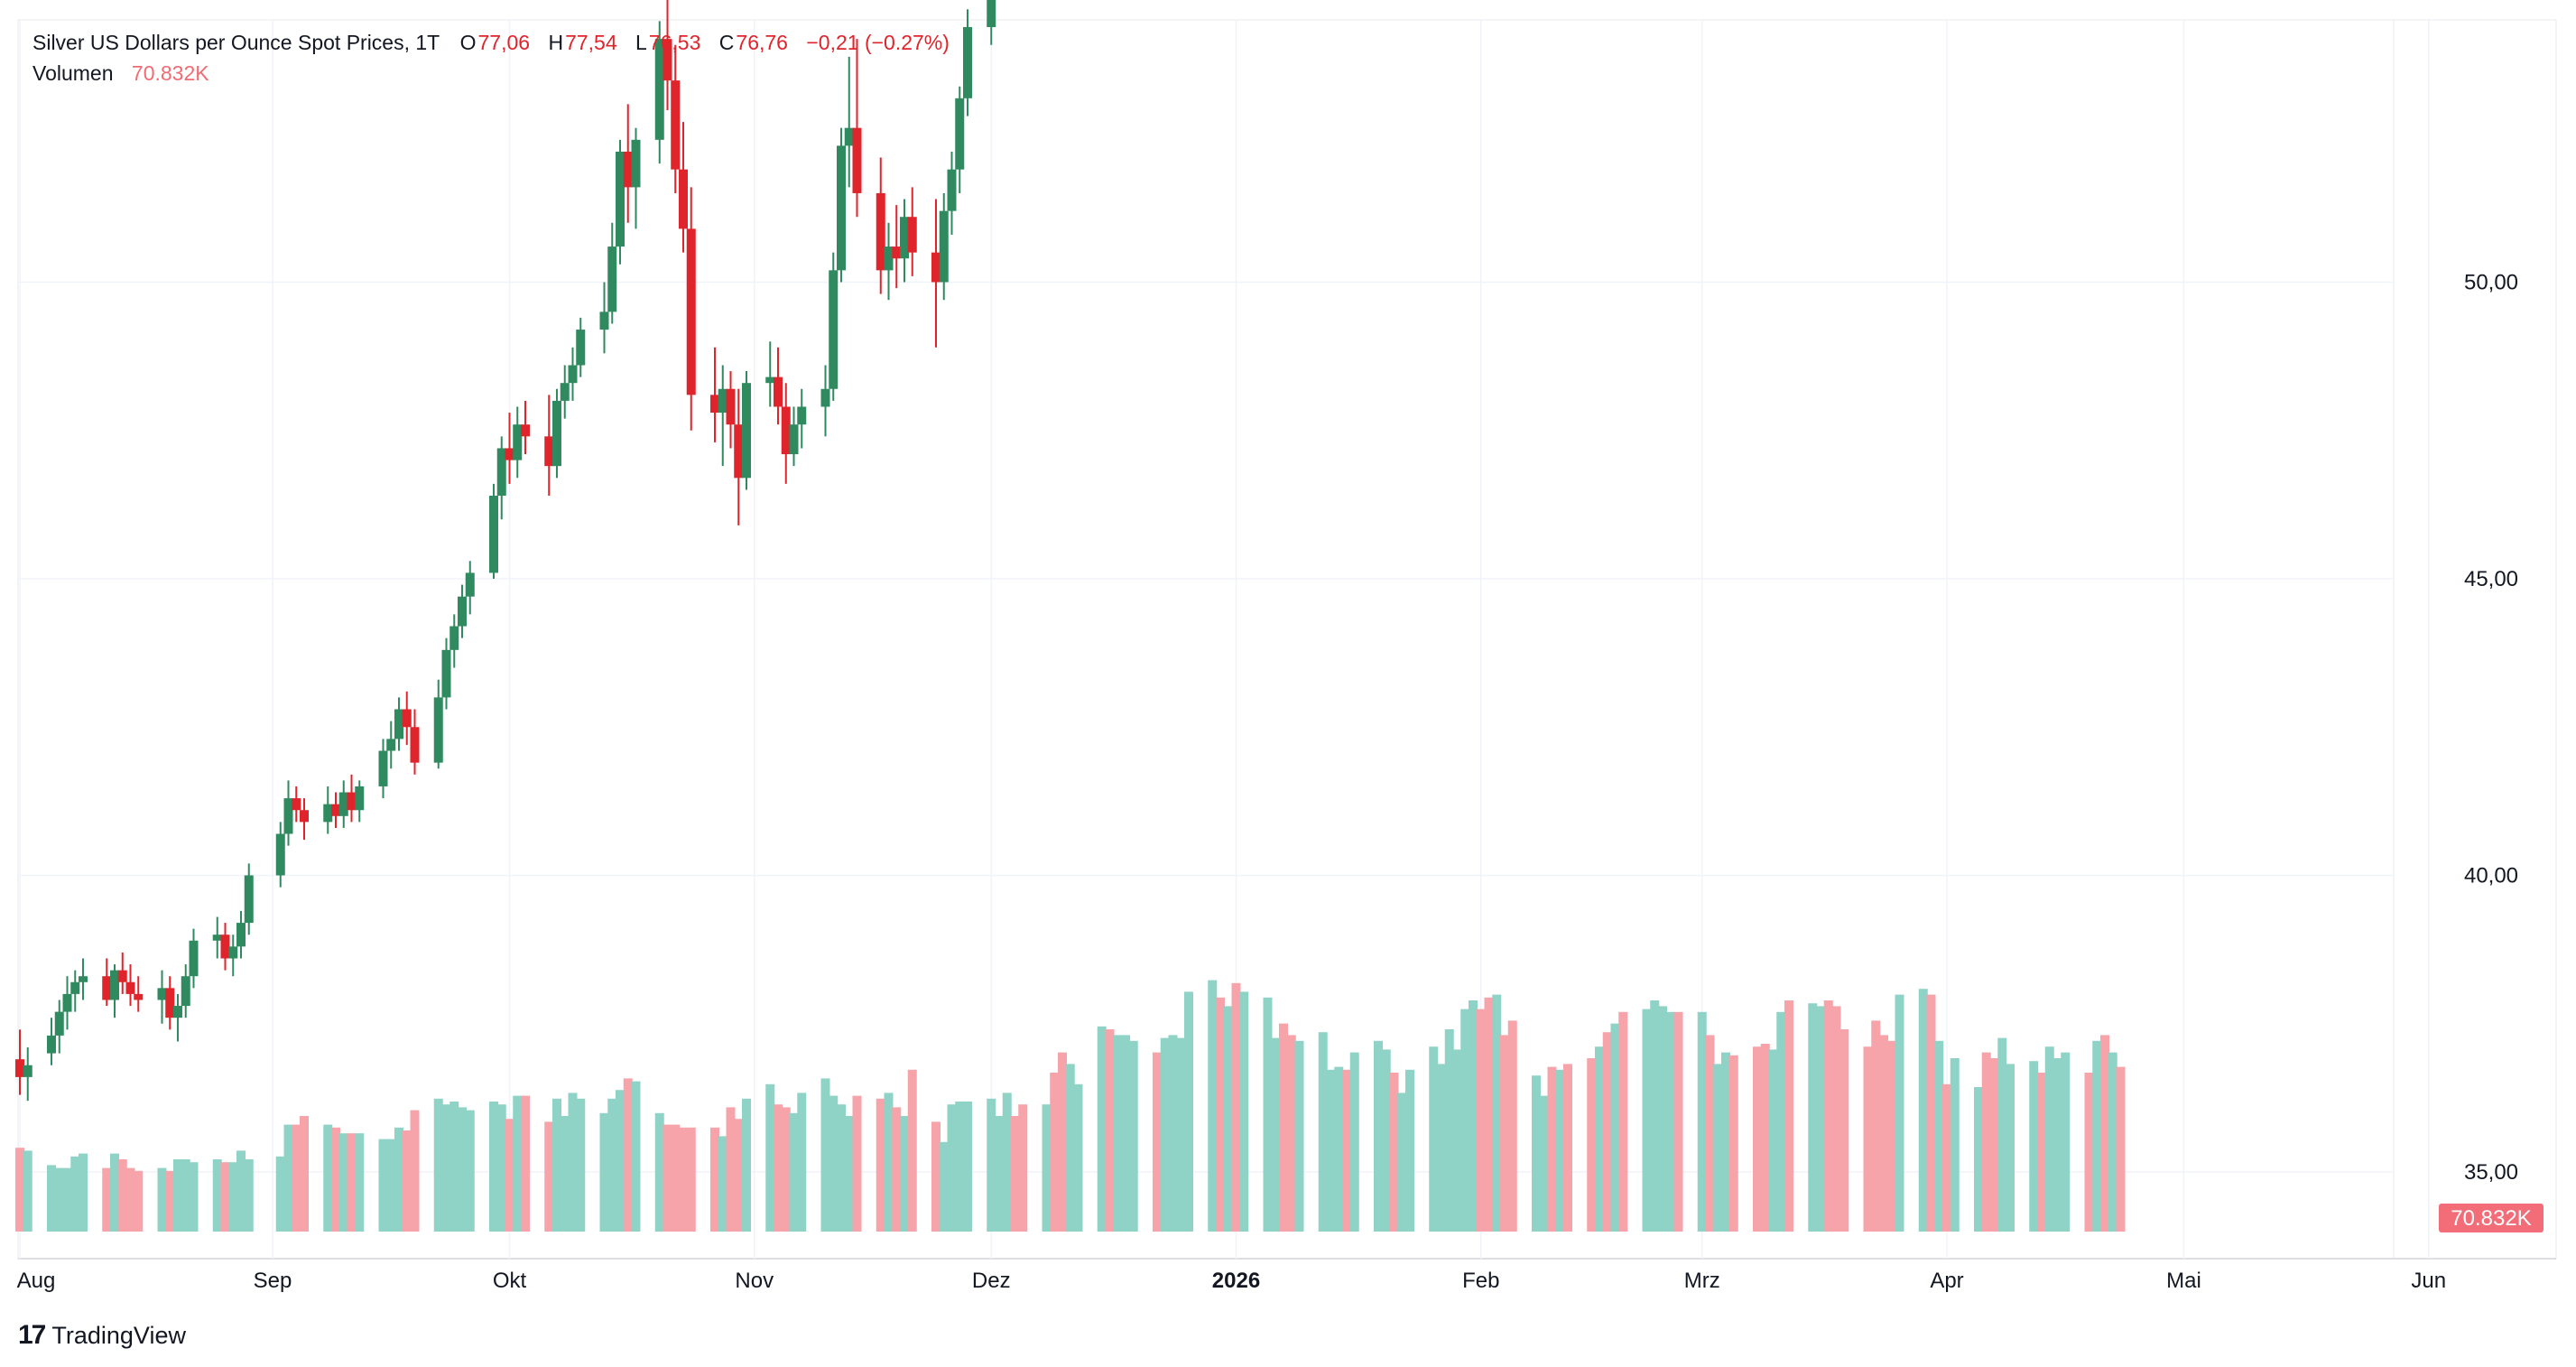 The image size is (2576, 1367). I want to click on x-tick-label: Dez, so click(991, 1281).